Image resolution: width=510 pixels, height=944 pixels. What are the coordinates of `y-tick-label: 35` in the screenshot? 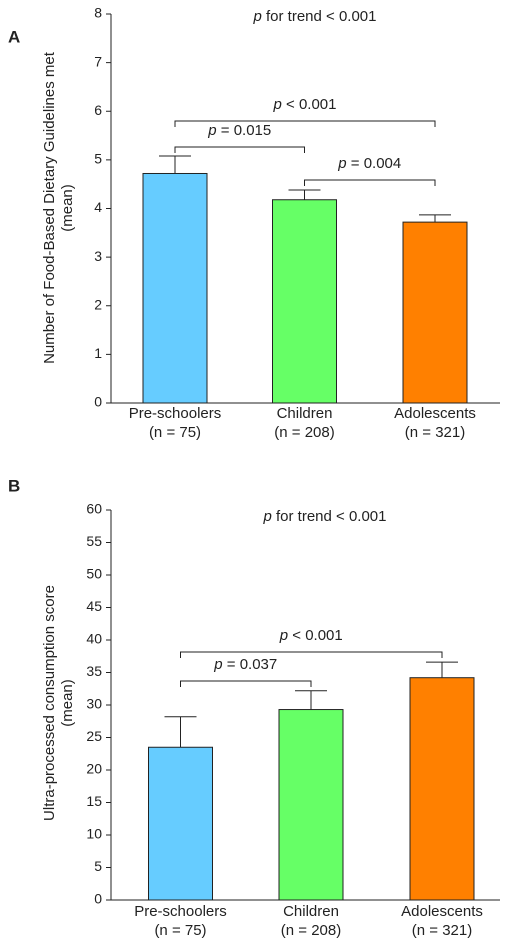 It's located at (94, 671).